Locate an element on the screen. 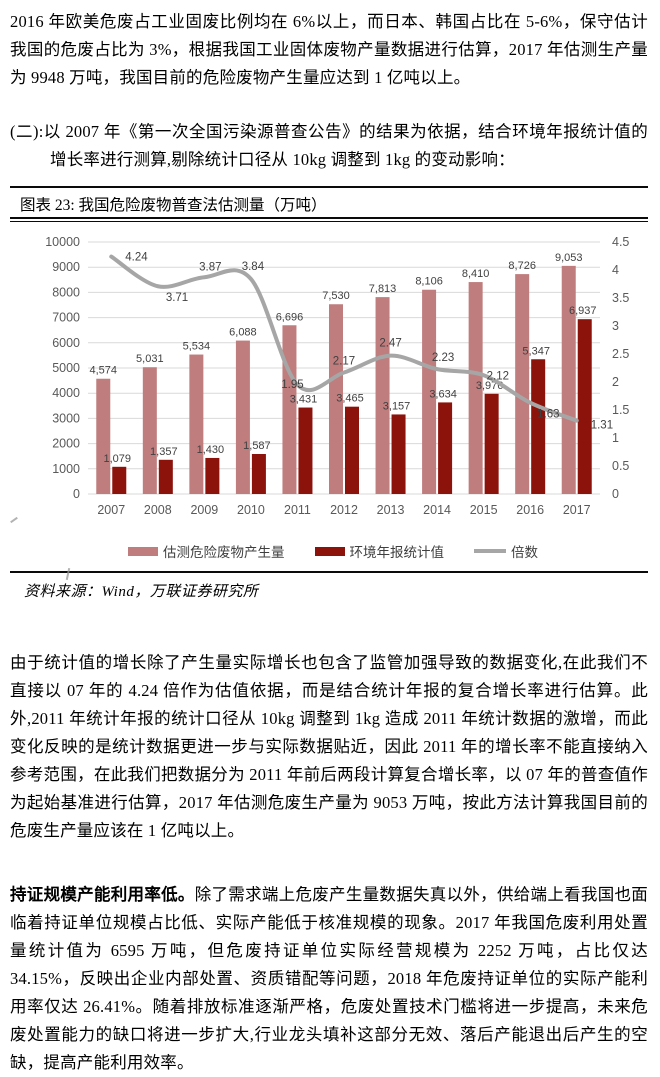  right-axis-tick: 2 is located at coordinates (615, 382).